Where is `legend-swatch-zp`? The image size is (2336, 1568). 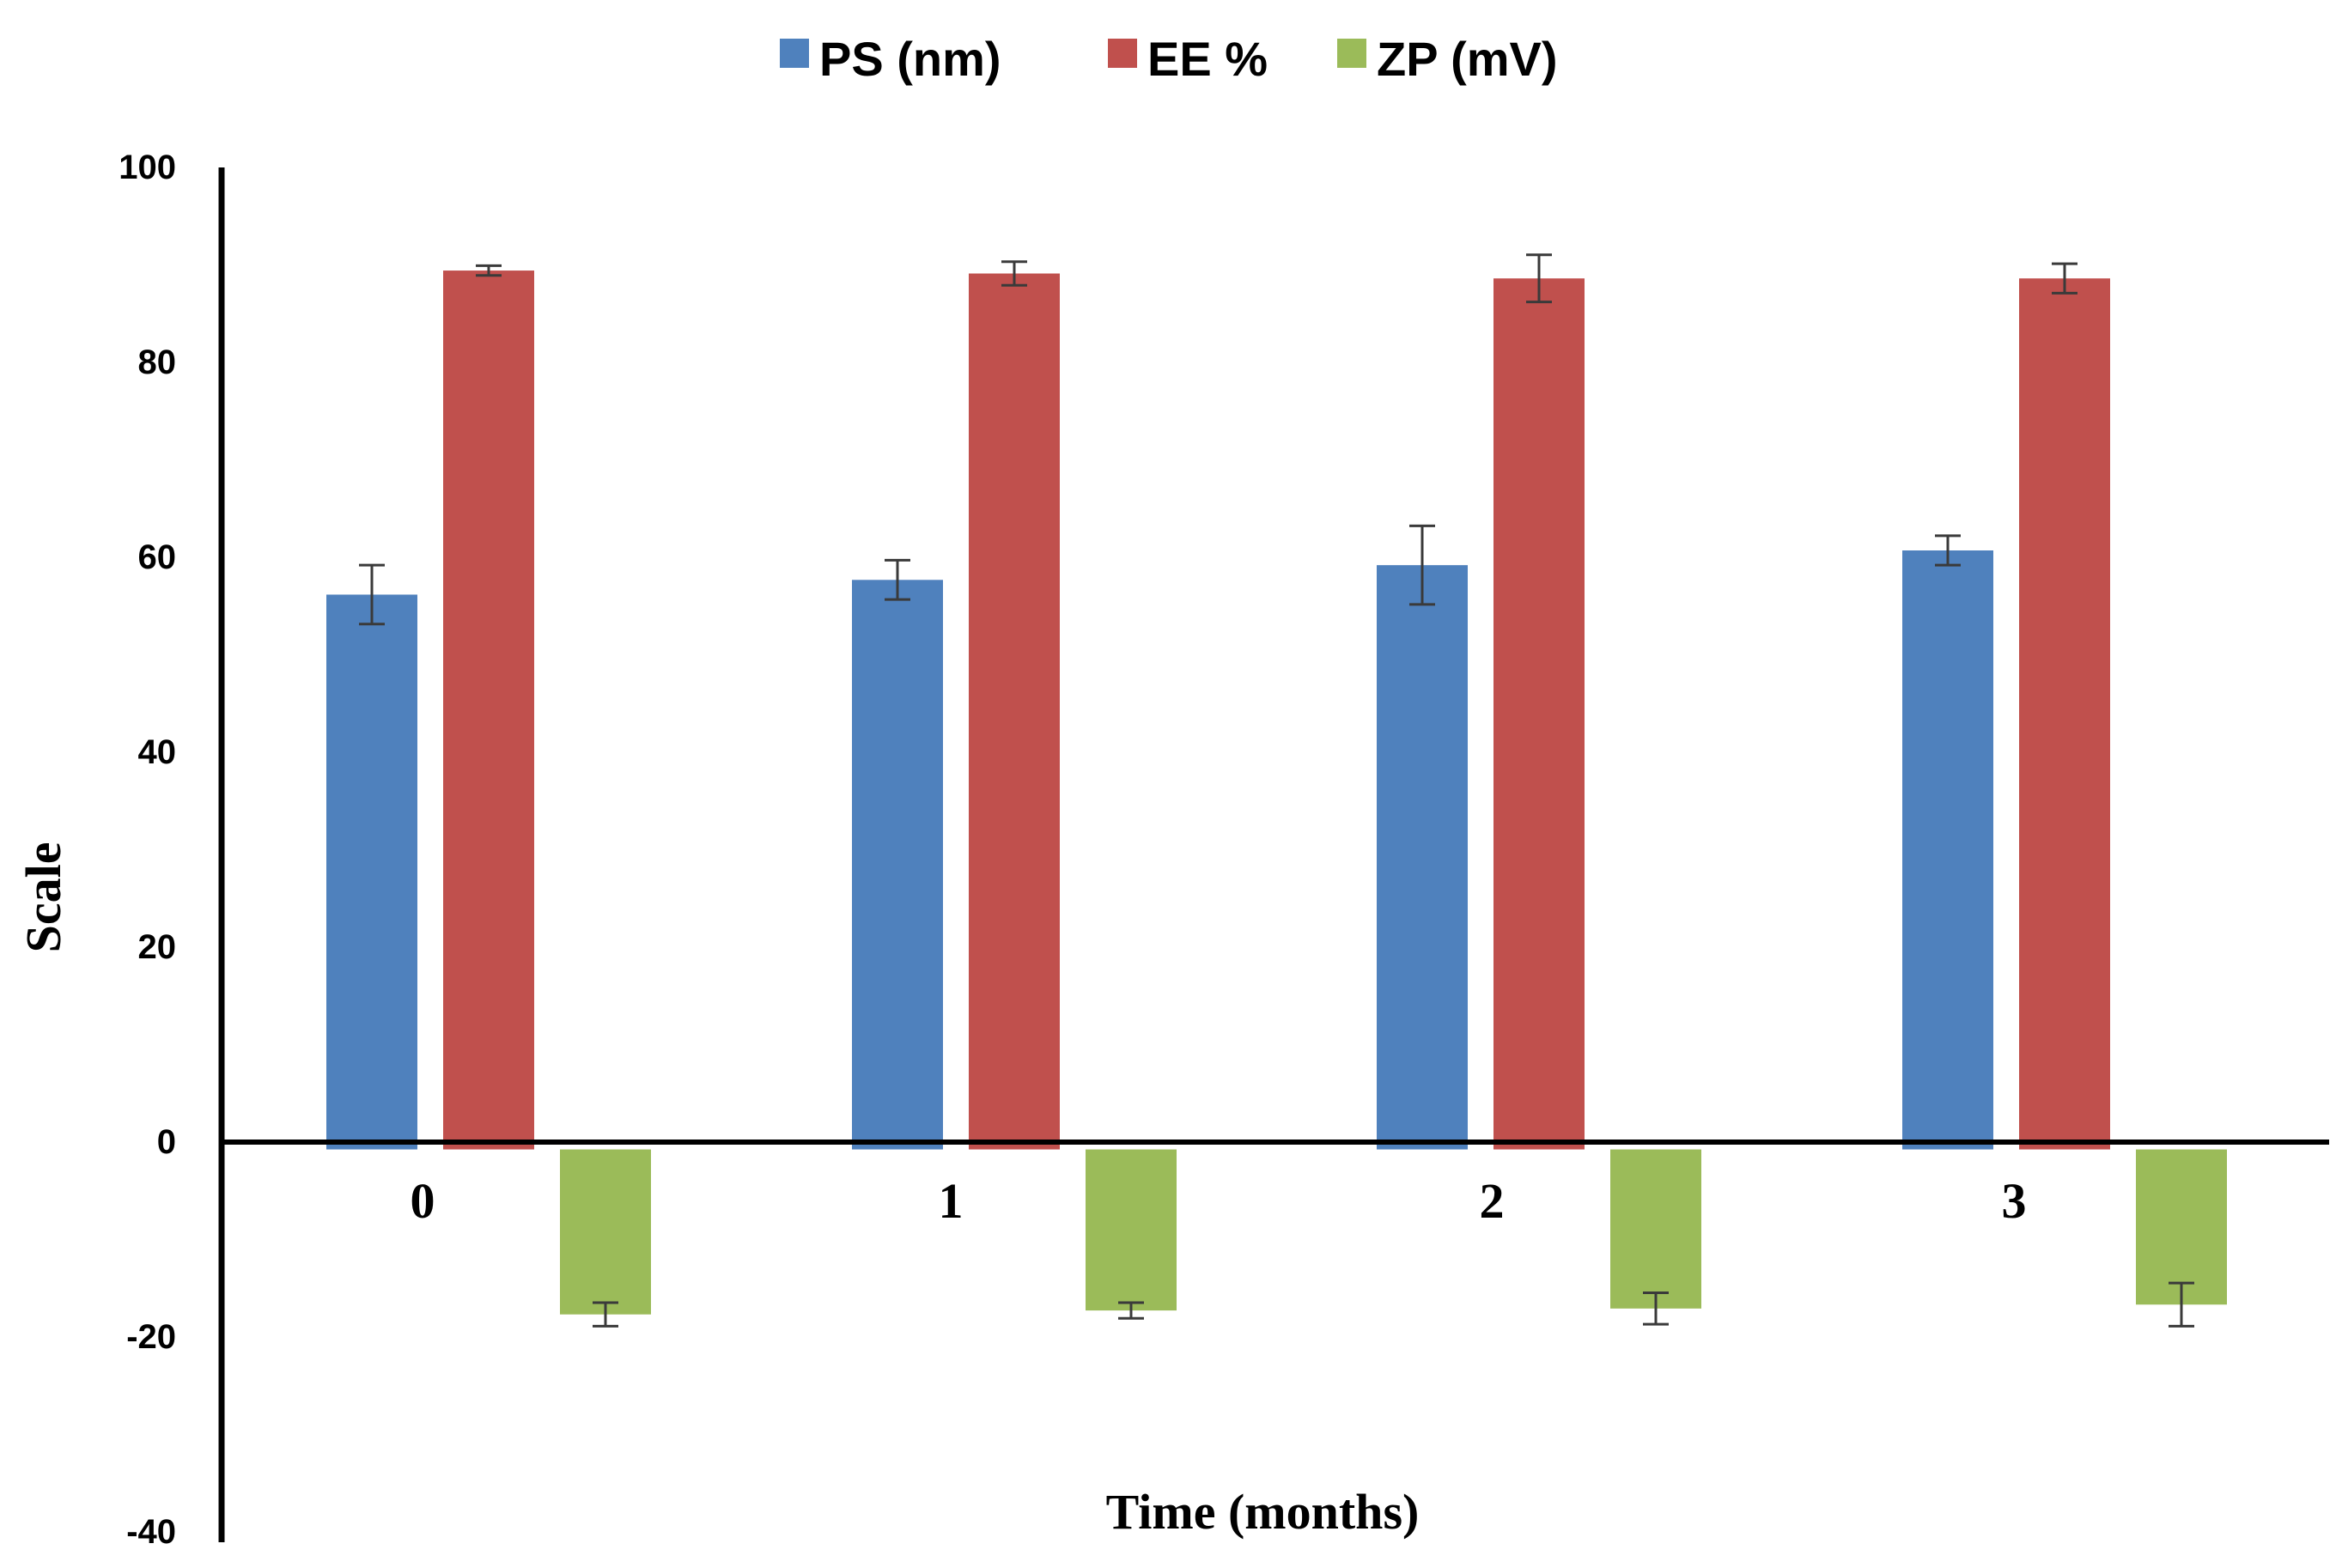 legend-swatch-zp is located at coordinates (1351, 53).